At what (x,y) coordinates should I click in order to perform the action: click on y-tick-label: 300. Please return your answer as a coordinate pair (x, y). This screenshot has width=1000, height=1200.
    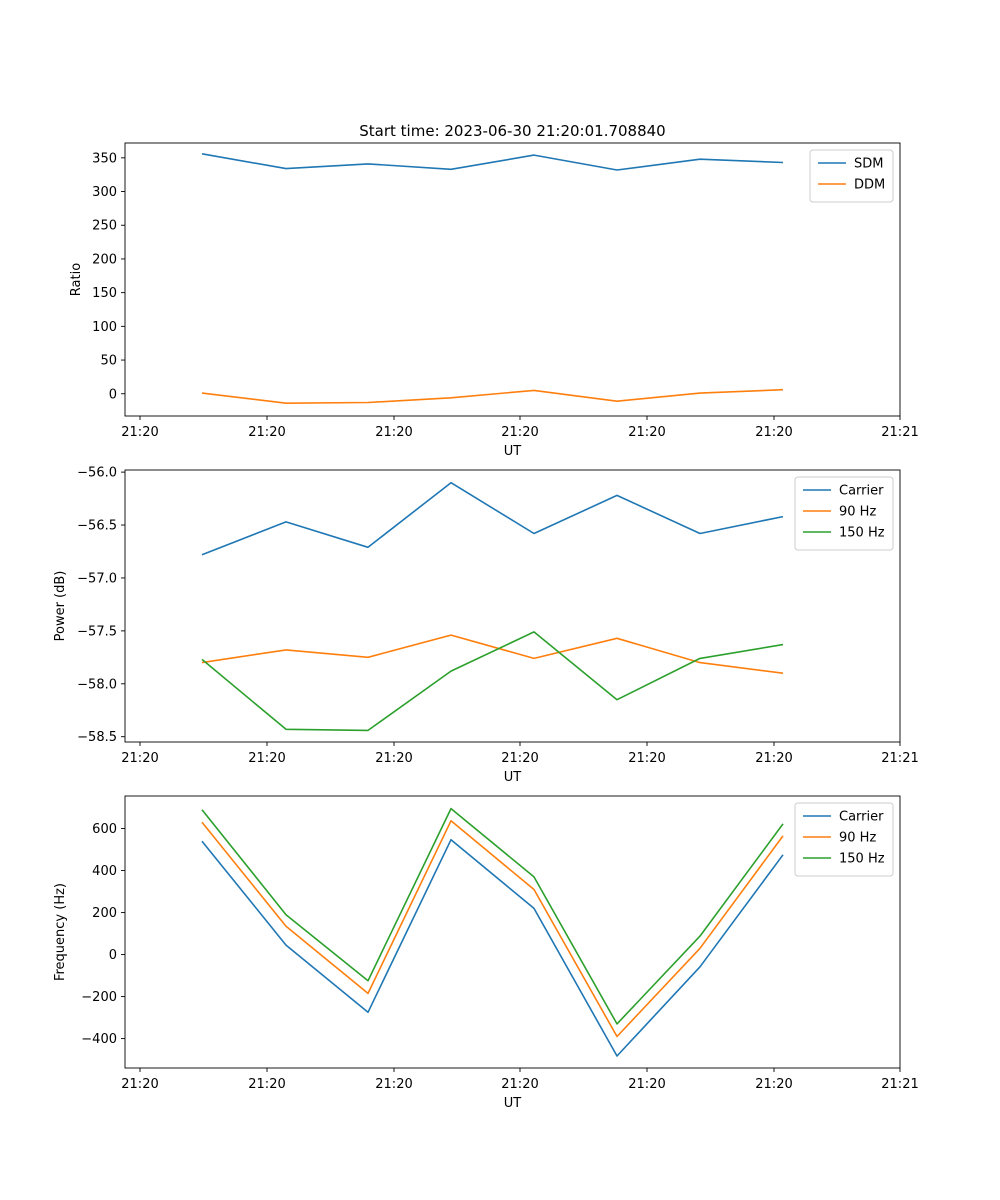
    Looking at the image, I should click on (104, 192).